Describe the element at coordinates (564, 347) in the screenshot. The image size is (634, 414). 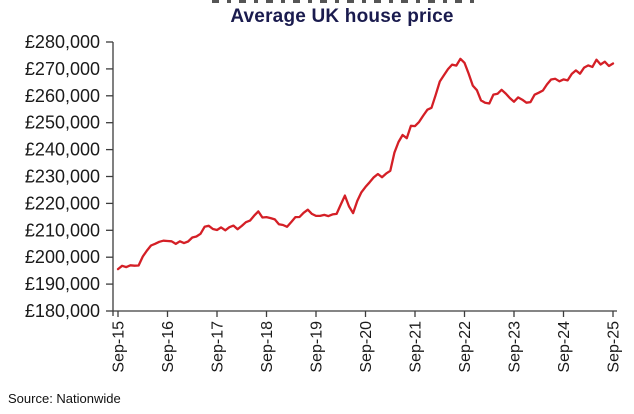
I see `x-tick-label: Sep-24` at that location.